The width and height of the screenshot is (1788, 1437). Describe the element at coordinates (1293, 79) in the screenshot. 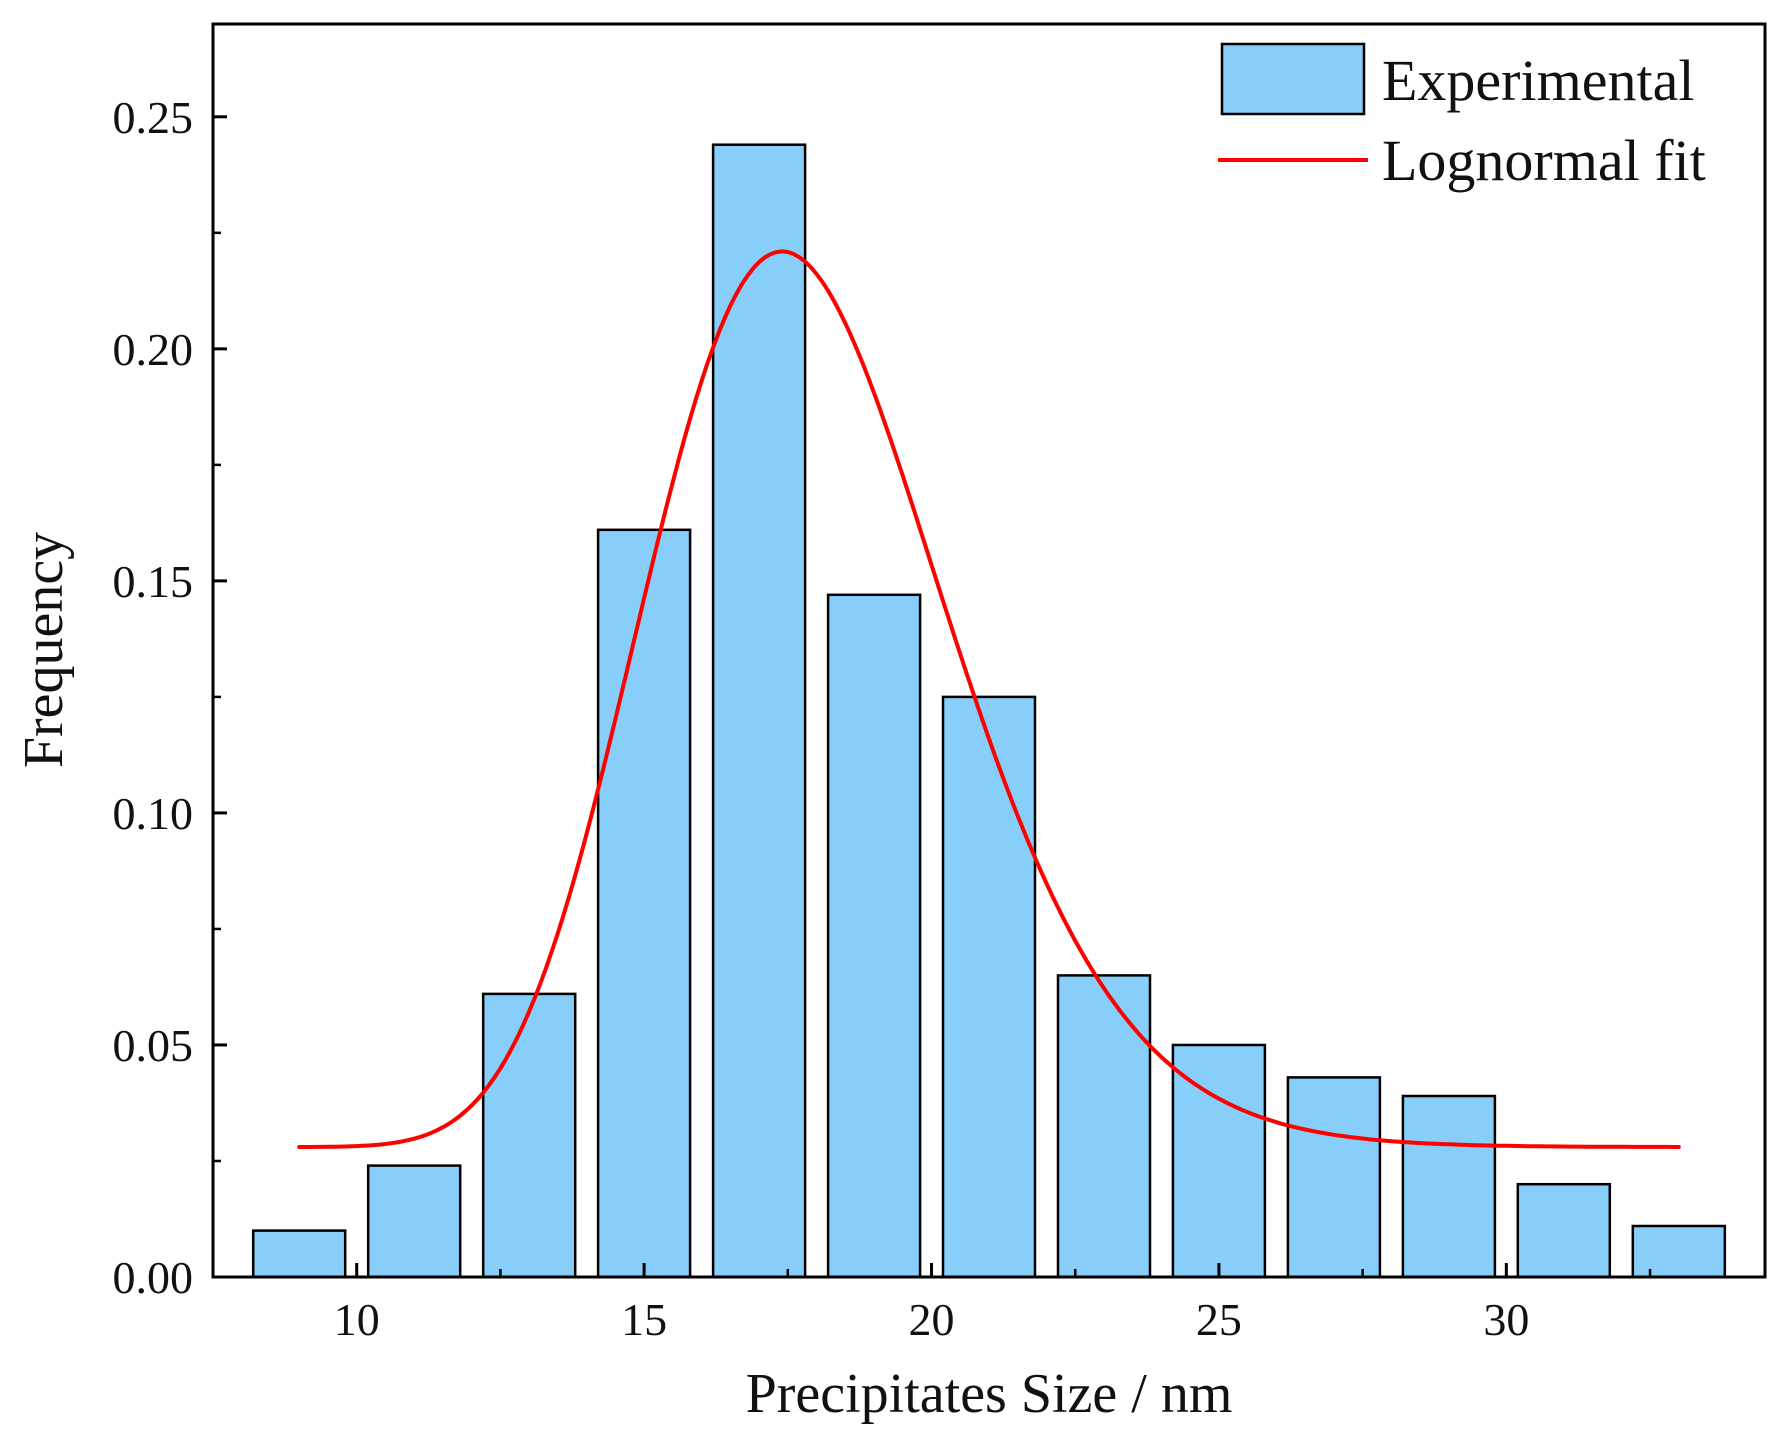

I see `legend-swatch-experimental` at that location.